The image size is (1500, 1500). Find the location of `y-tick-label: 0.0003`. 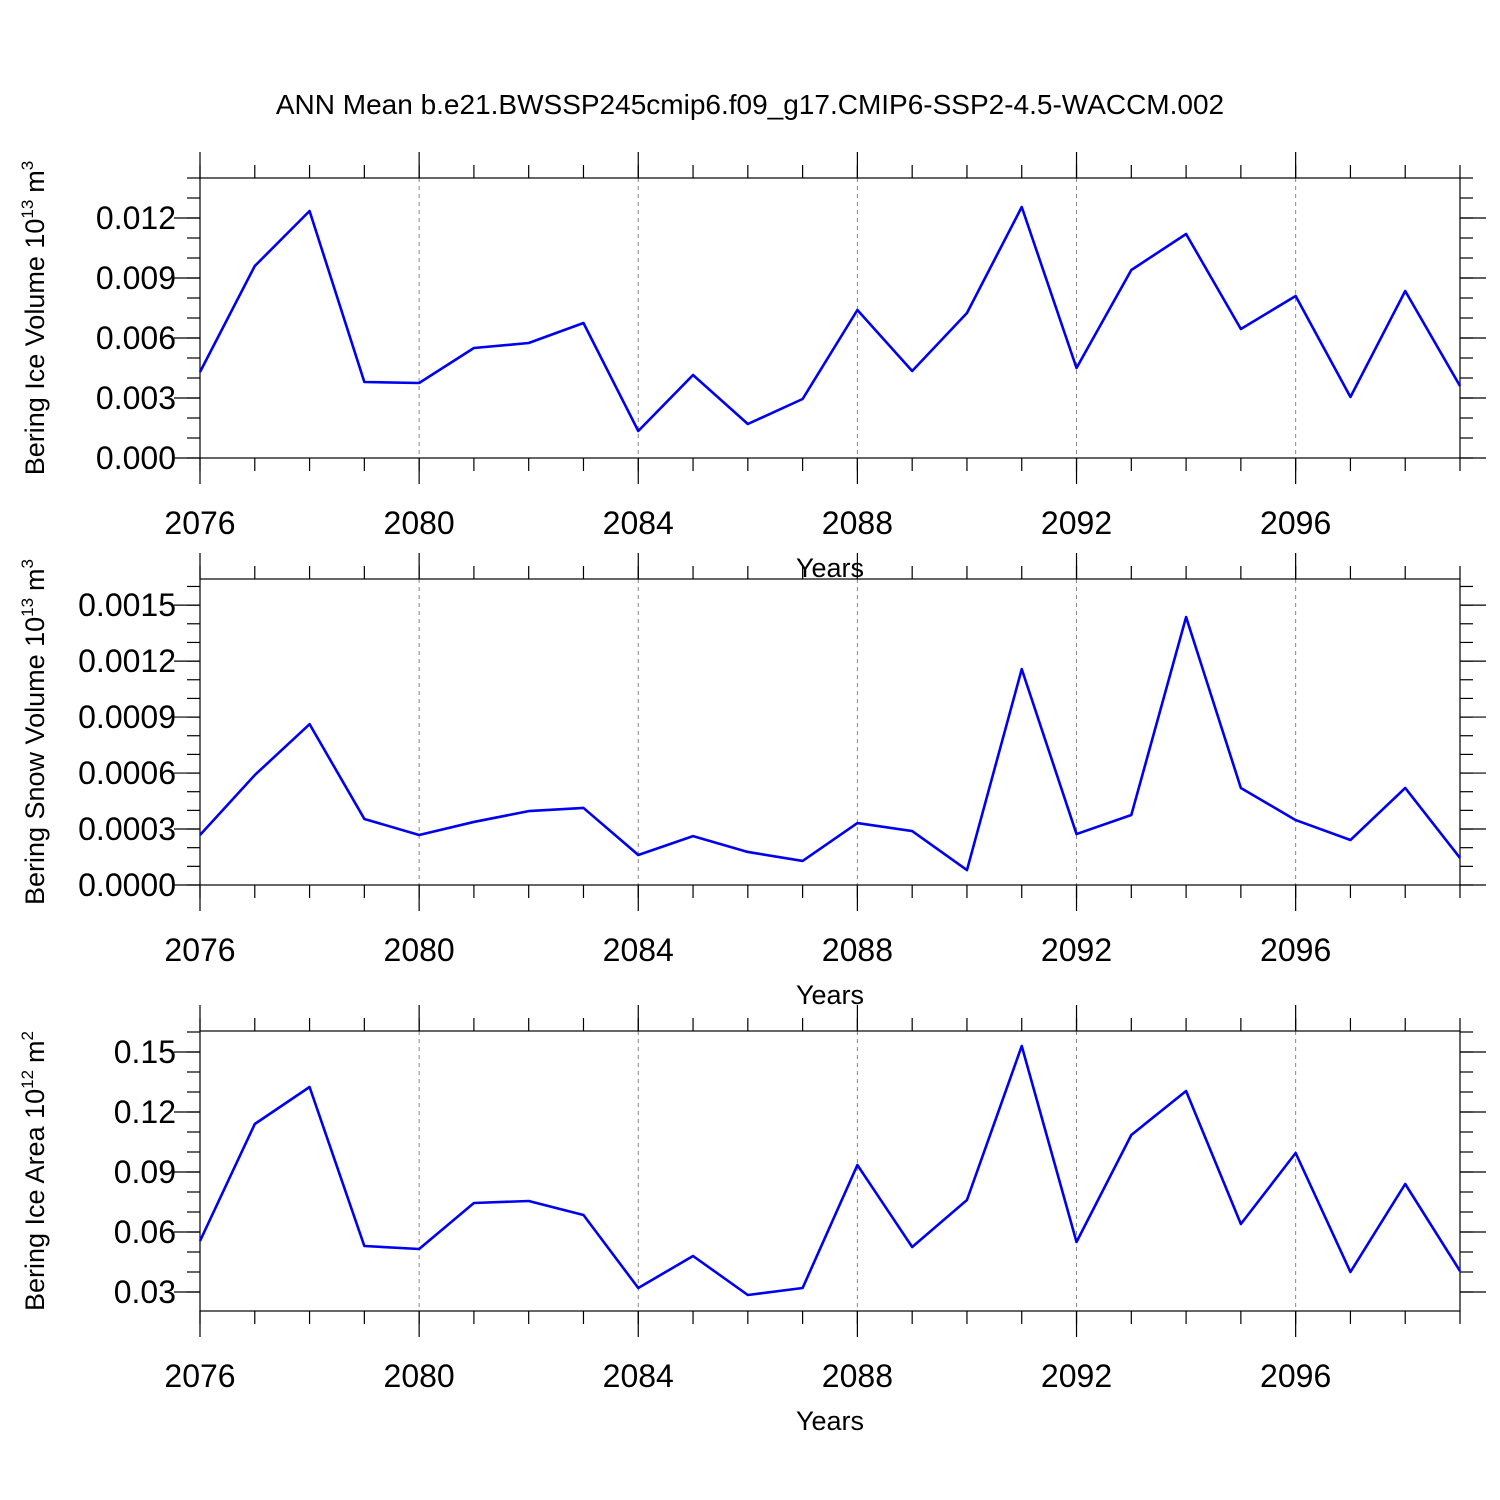

y-tick-label: 0.0003 is located at coordinates (127, 829).